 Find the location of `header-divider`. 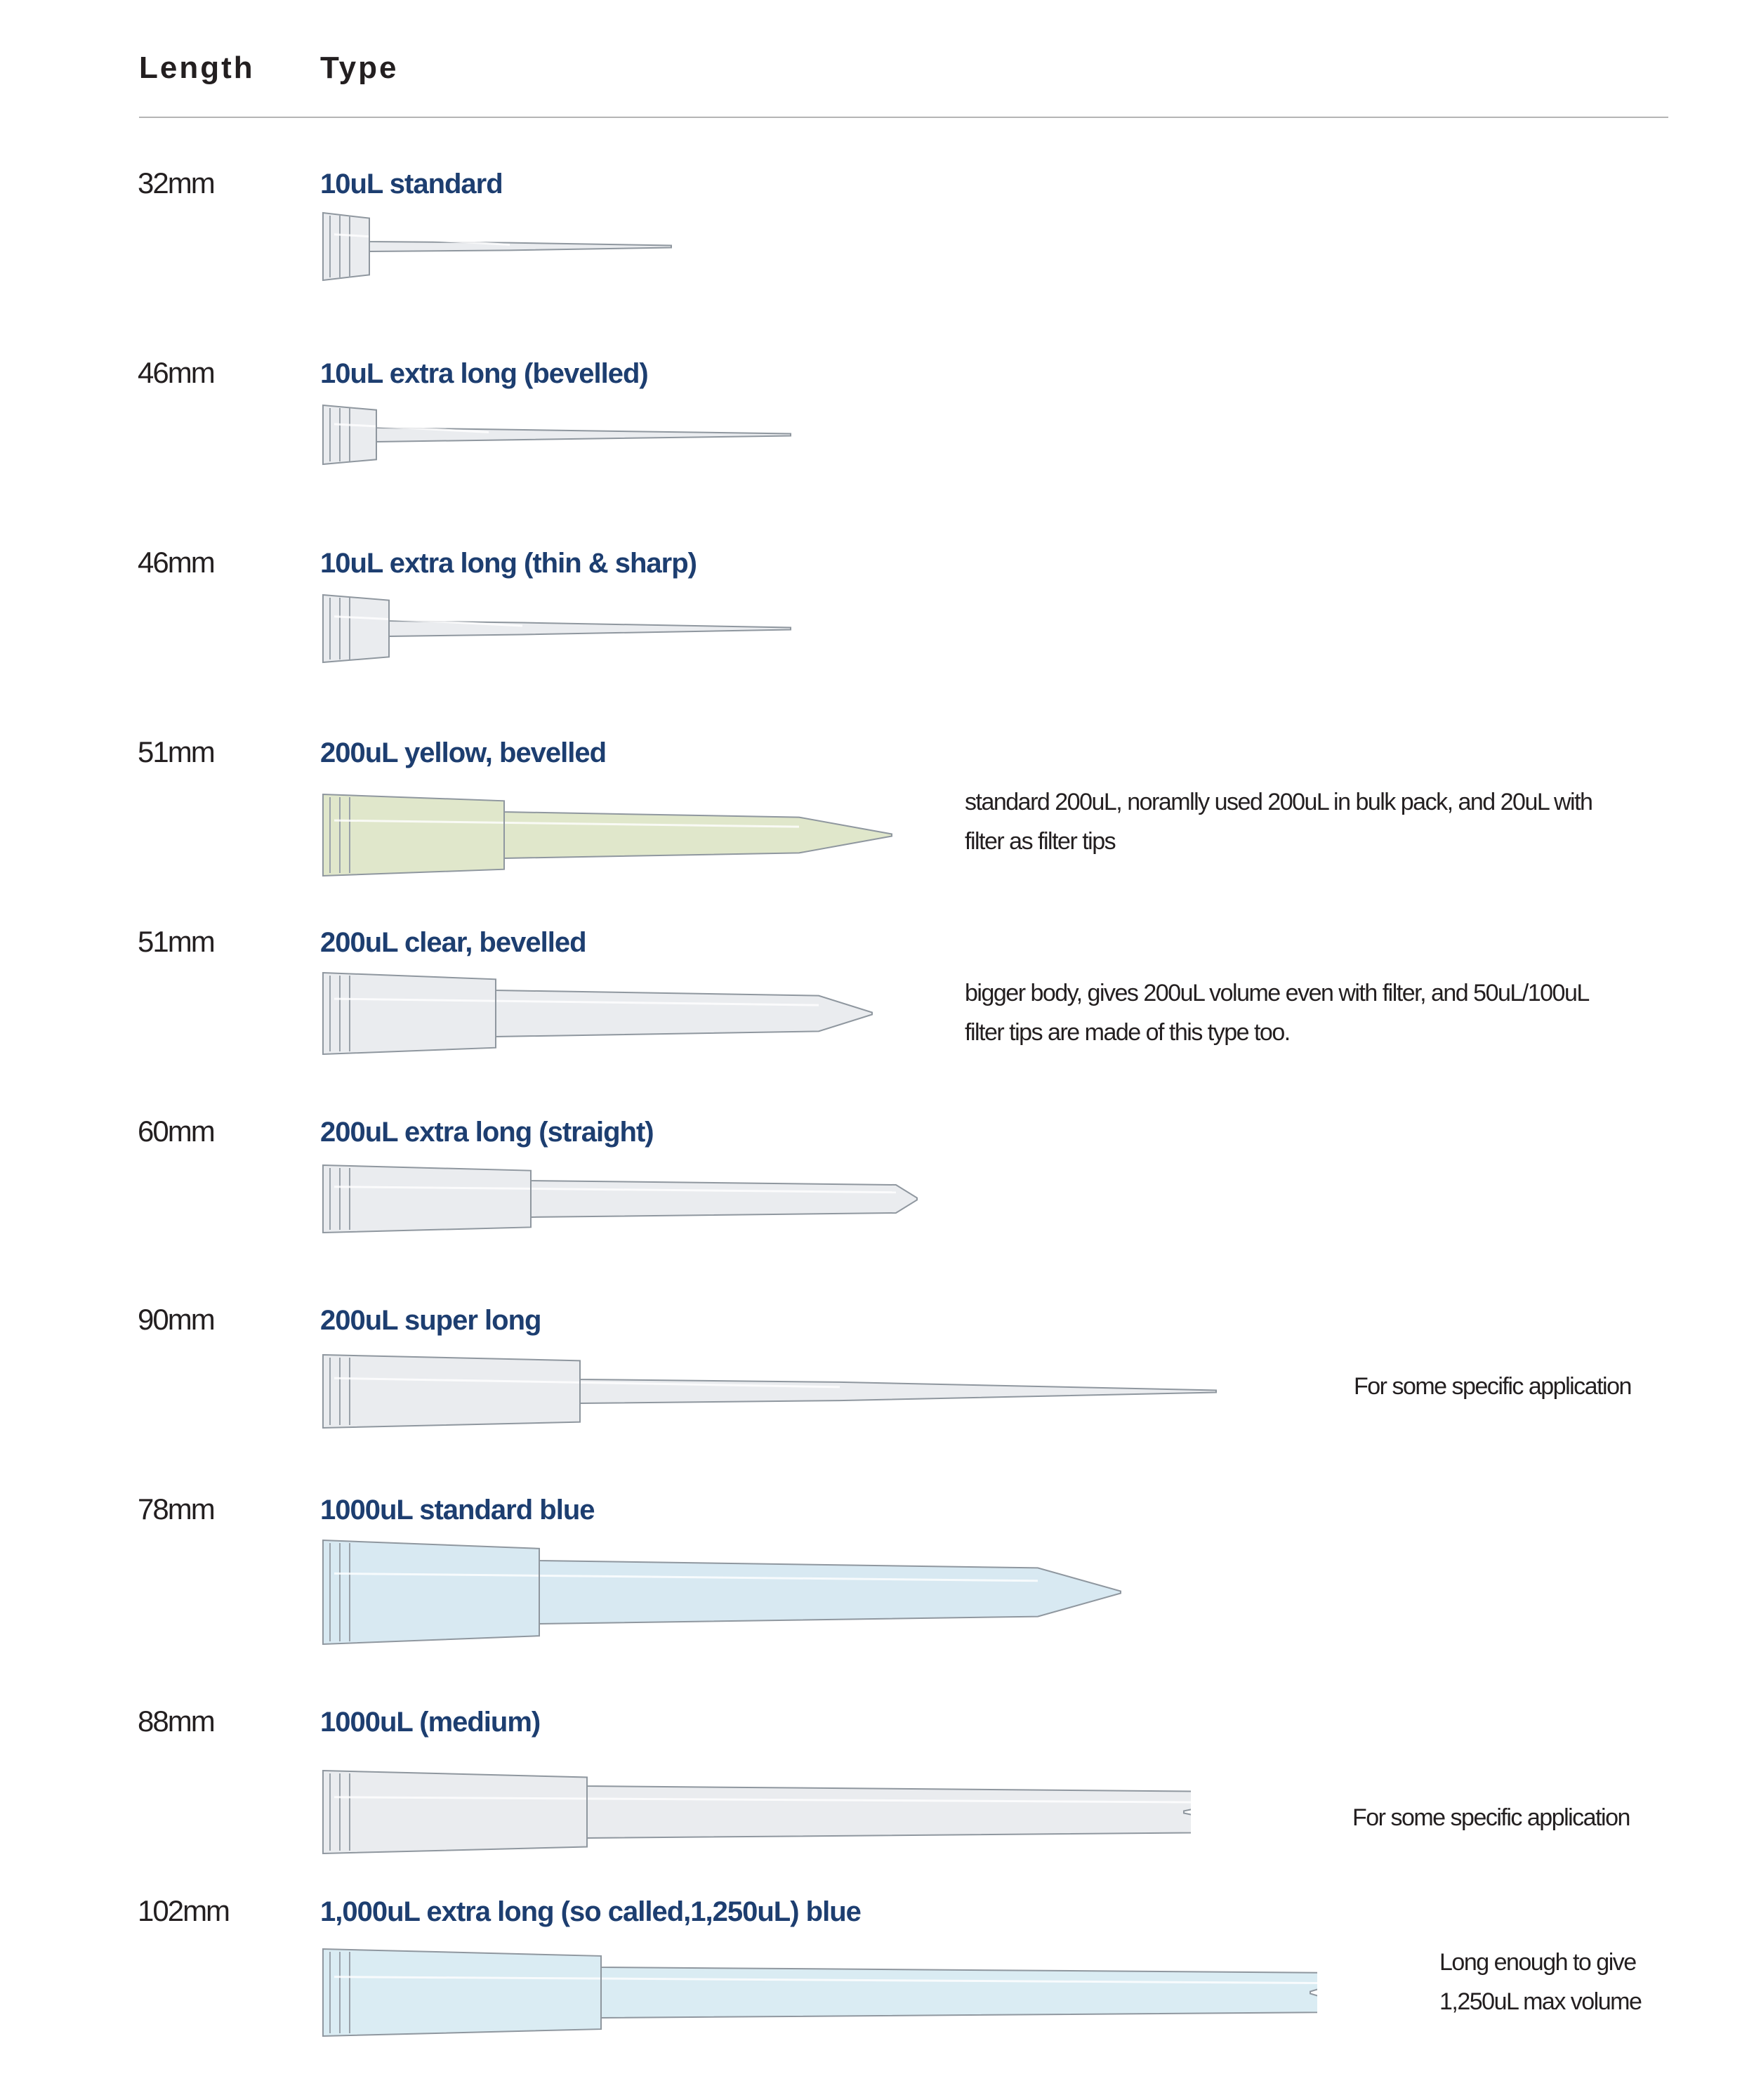

header-divider is located at coordinates (903, 118).